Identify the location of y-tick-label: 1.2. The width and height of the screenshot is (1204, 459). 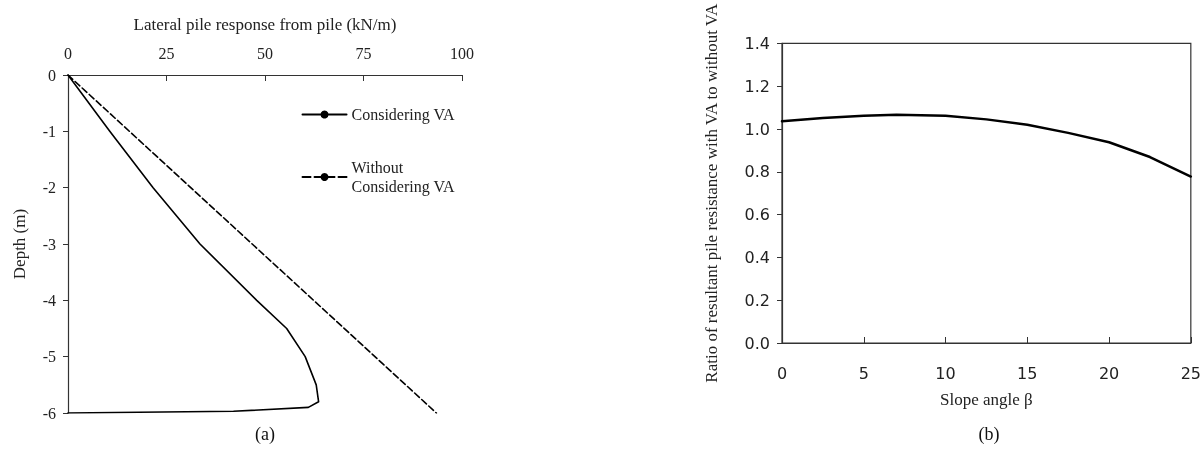
(757, 86).